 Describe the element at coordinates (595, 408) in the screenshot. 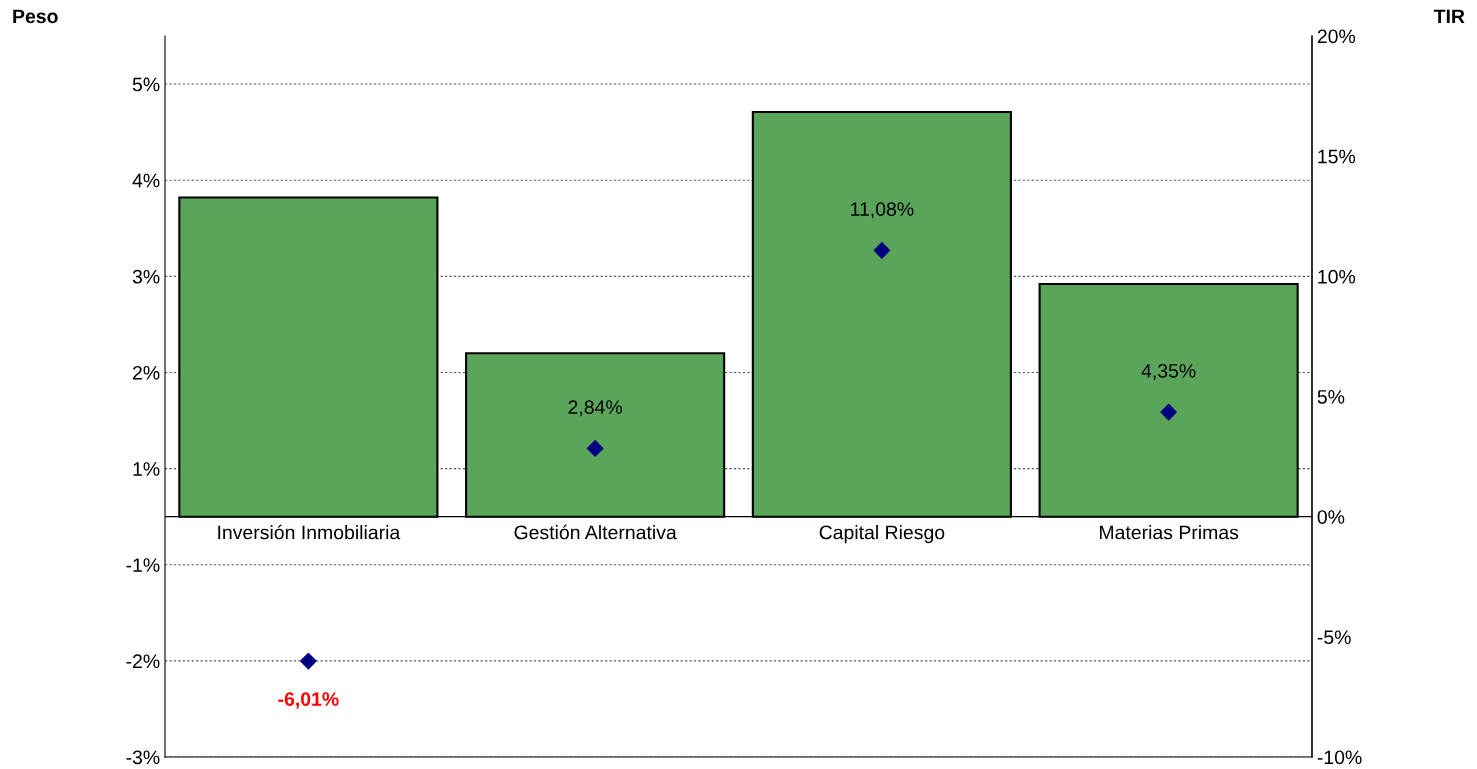

I see `data-label: 2,84%` at that location.